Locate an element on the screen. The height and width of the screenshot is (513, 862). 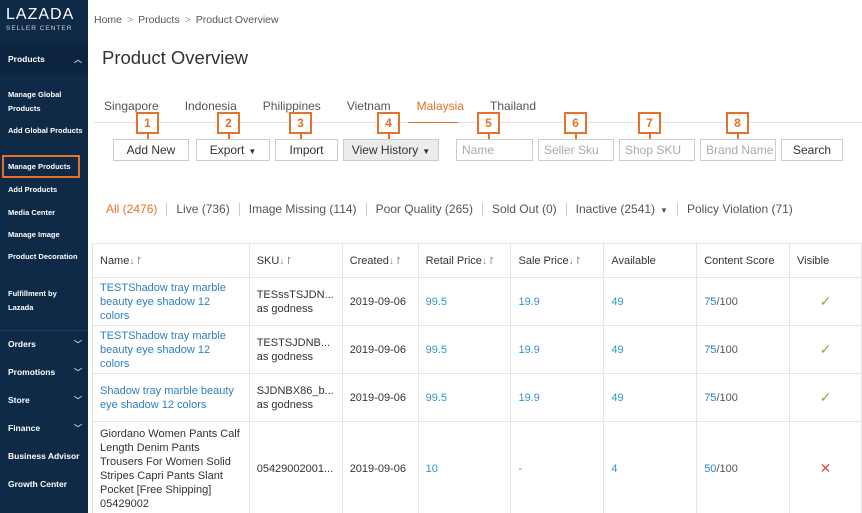
breadcrumb: Home > Products > Product Overview is located at coordinates (186, 20).